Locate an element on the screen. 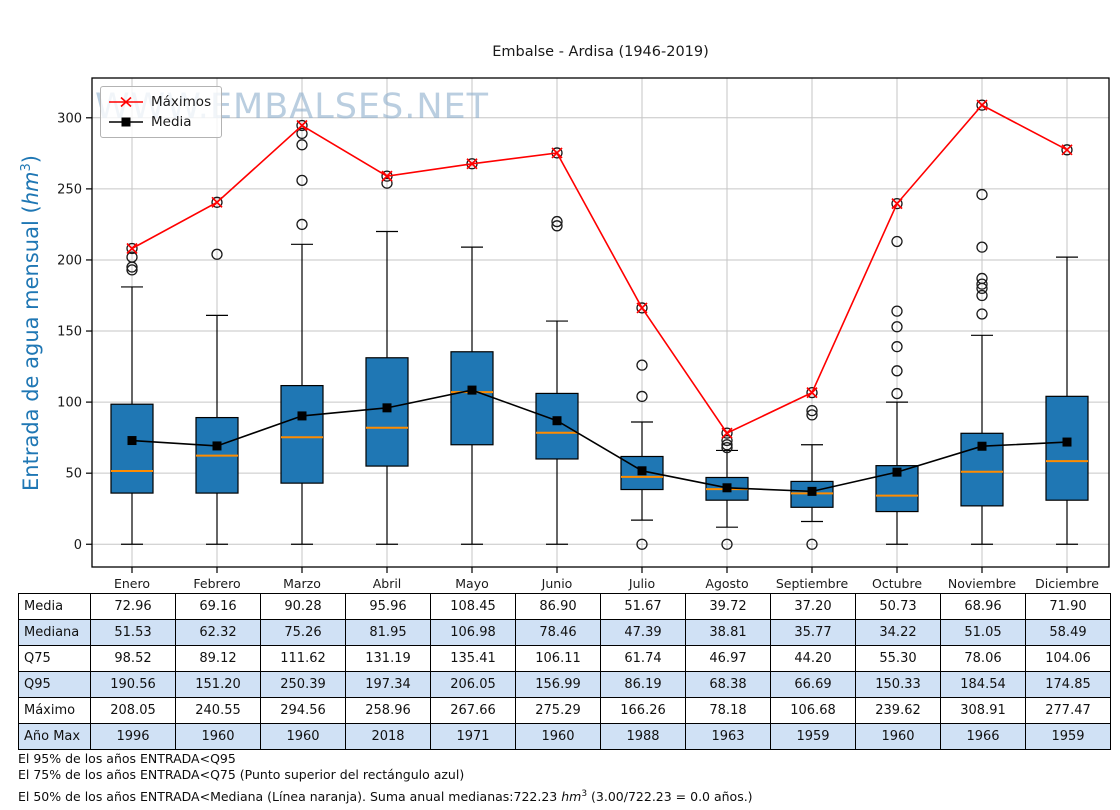 This screenshot has height=810, width=1120. y-tick-label: 150 is located at coordinates (69, 332).